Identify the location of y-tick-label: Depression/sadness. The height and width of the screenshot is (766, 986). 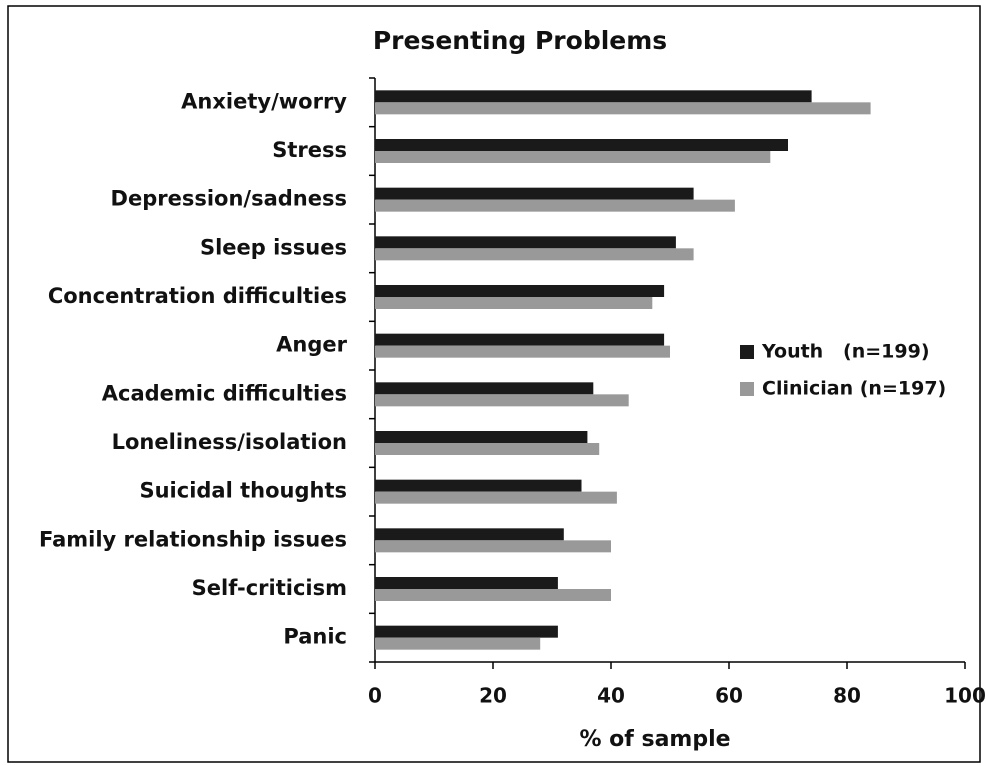
(229, 199).